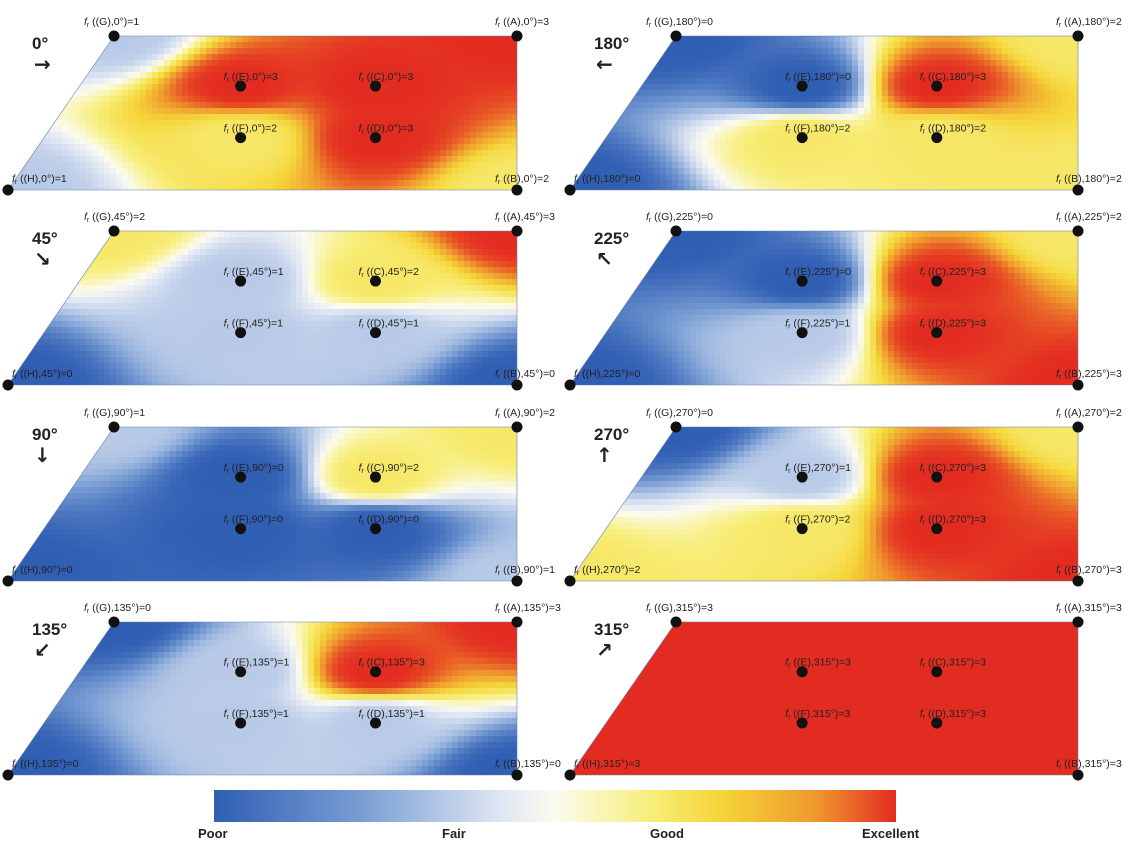 This screenshot has width=1131, height=844. I want to click on wind-direction-arrow-icon: ↓, so click(42, 455).